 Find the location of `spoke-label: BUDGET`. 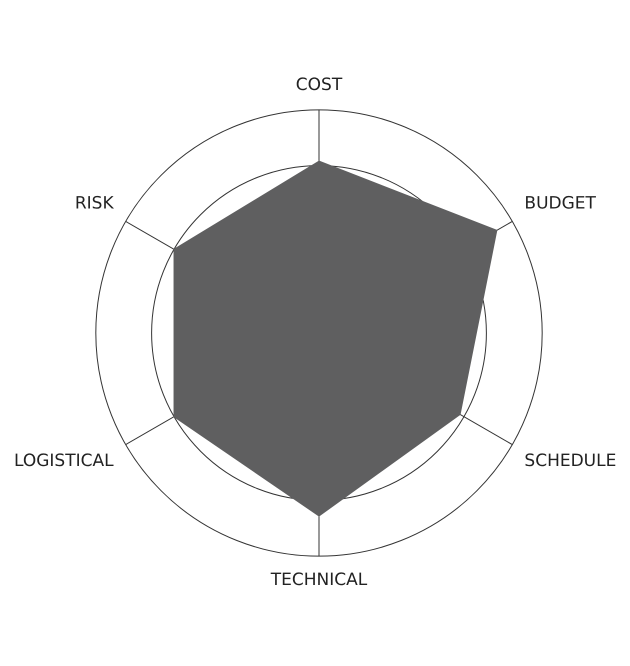

spoke-label: BUDGET is located at coordinates (560, 204).